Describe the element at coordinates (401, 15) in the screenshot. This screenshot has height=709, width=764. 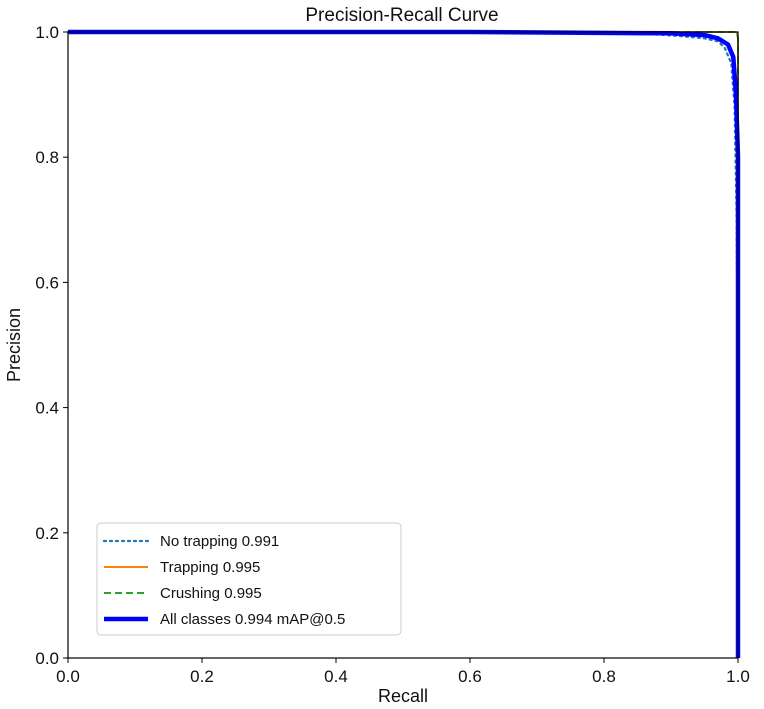
I see `chart-title: Precision-Recall Curve` at that location.